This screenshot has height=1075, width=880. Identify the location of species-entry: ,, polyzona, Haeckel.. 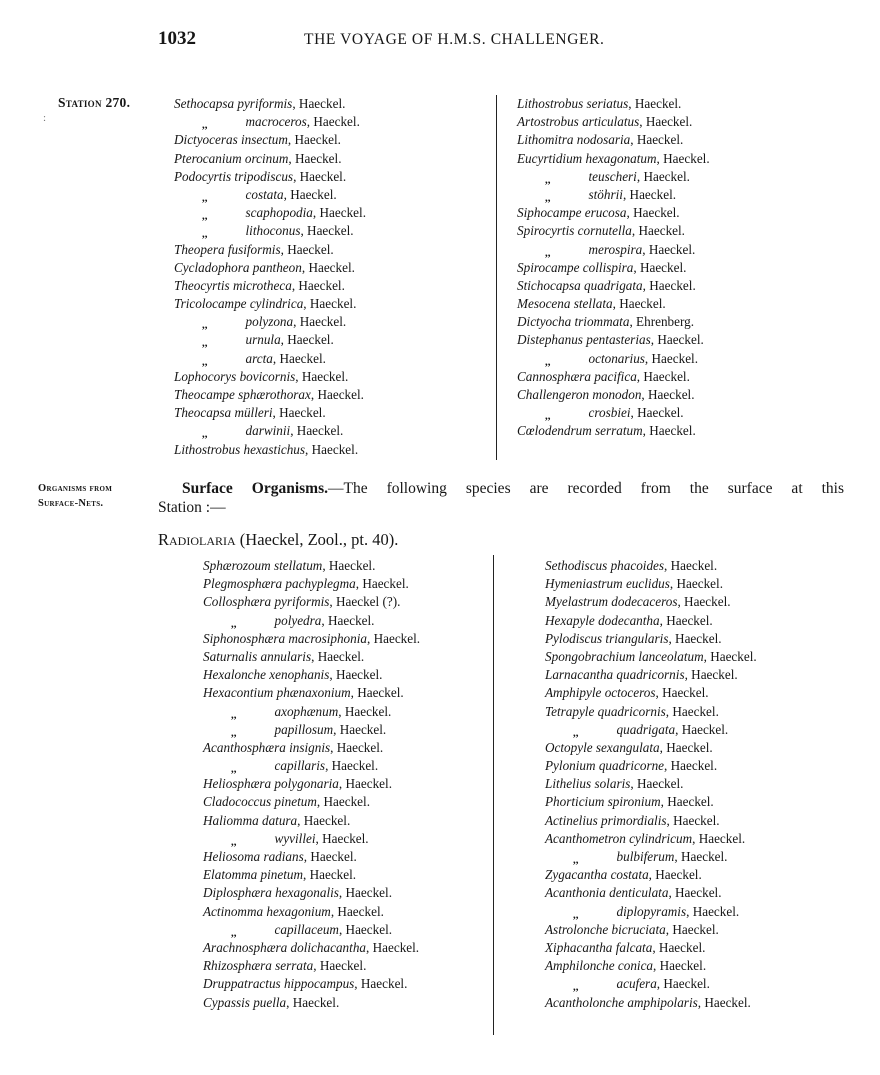
(270, 322).